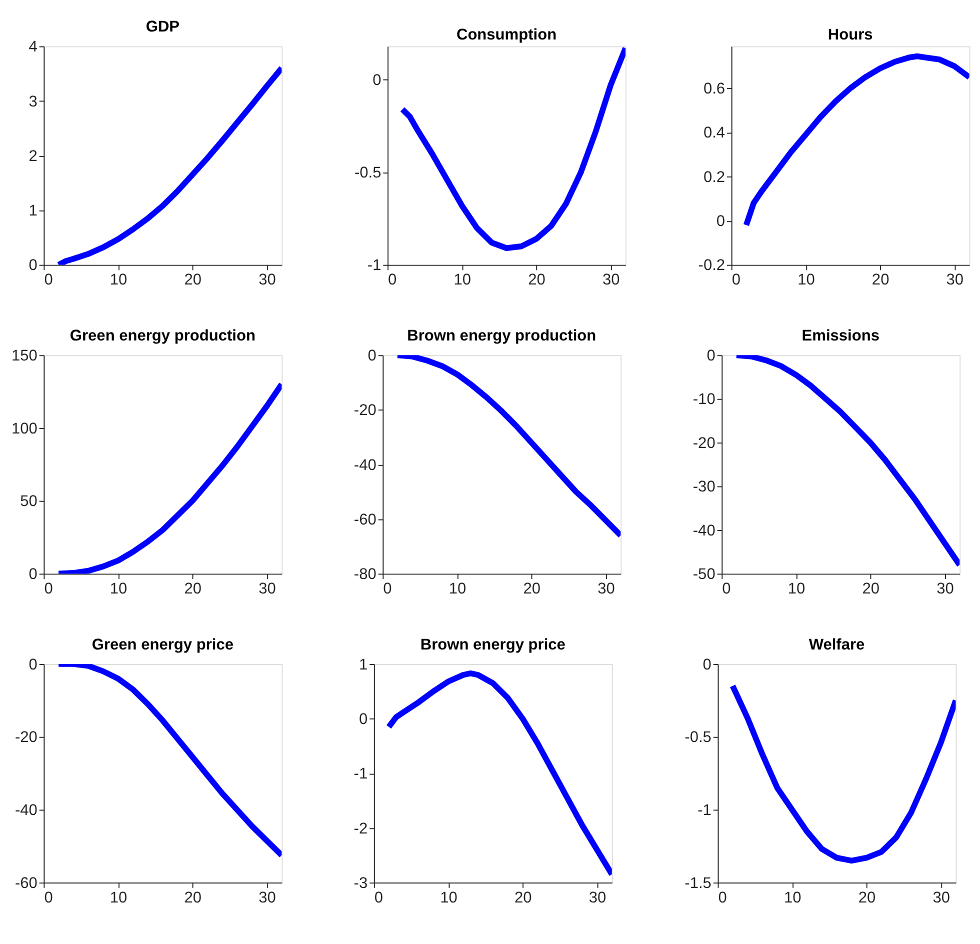  I want to click on chart-title: Emissions, so click(841, 336).